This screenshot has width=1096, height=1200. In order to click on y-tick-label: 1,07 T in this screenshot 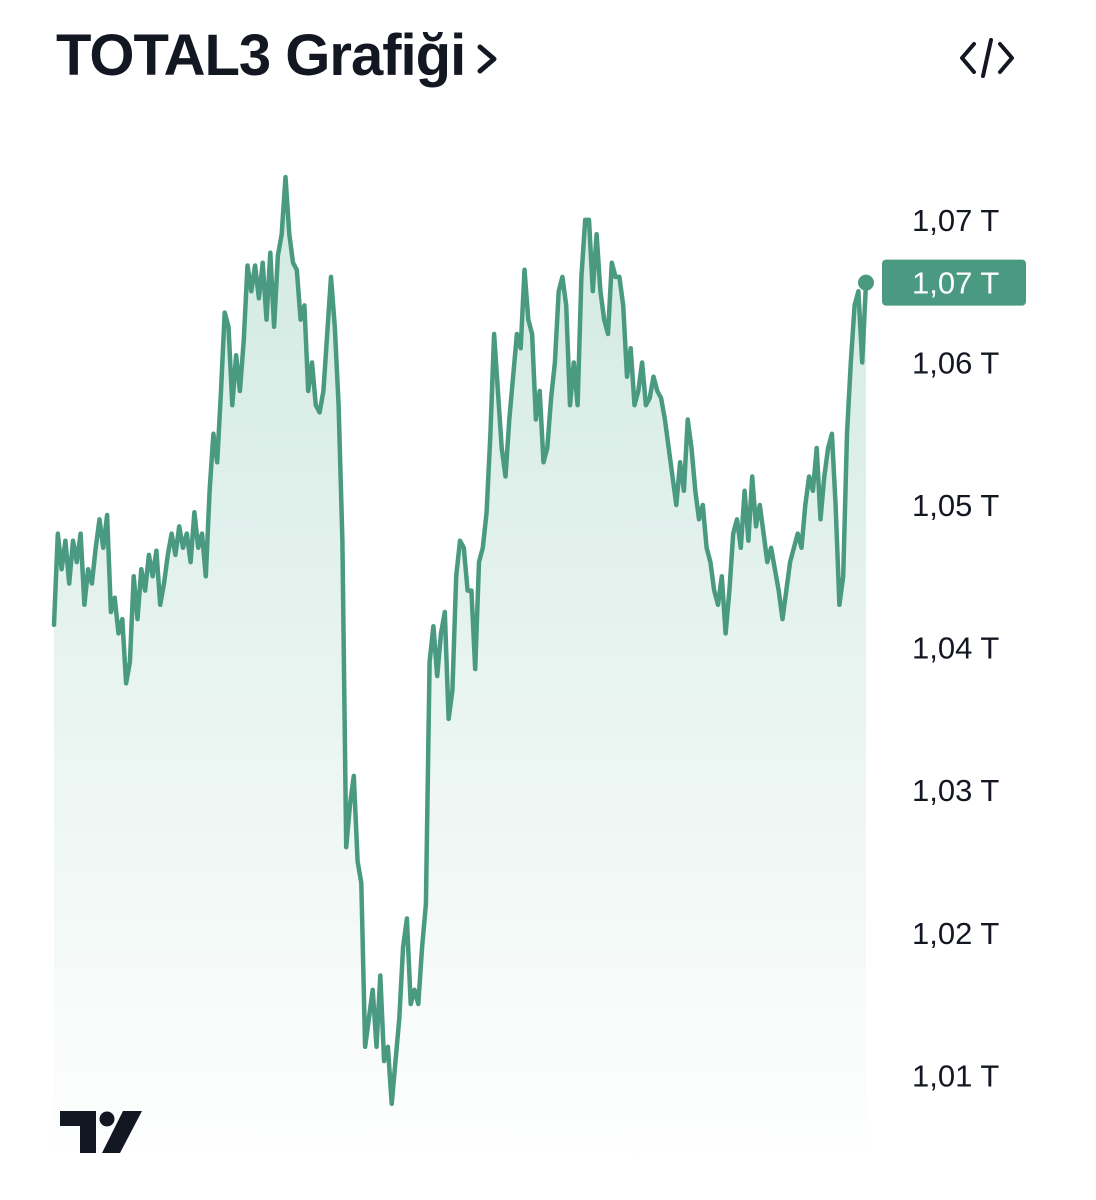, I will do `click(955, 220)`.